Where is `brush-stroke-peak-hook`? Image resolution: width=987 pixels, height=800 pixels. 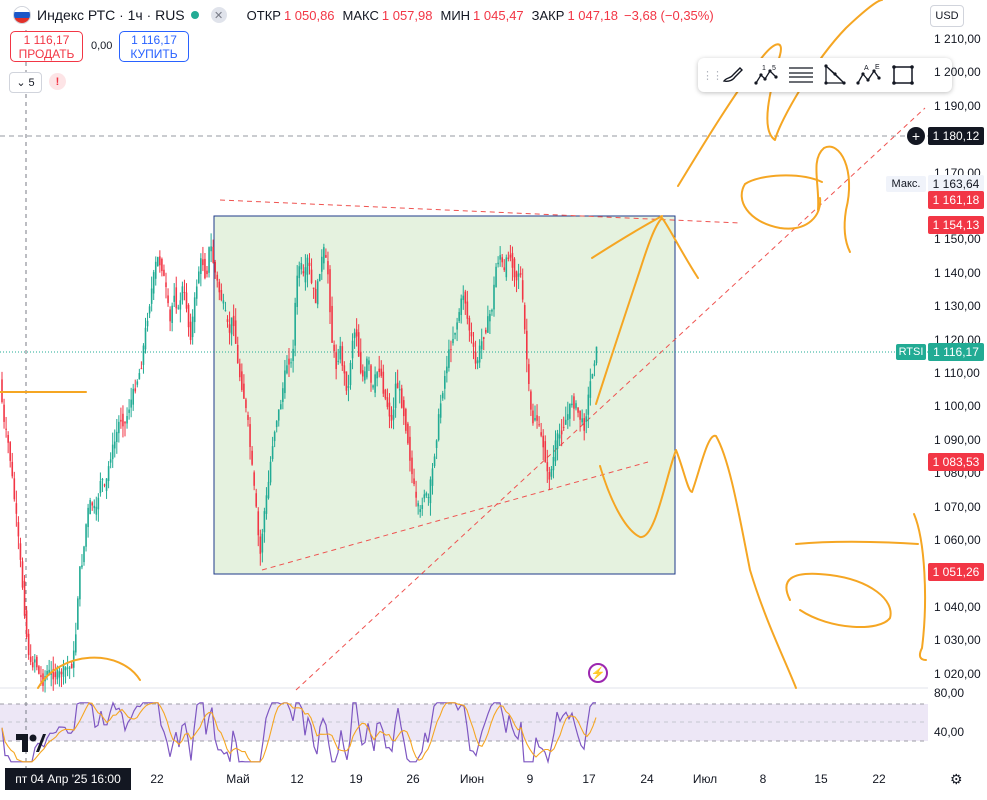 brush-stroke-peak-hook is located at coordinates (627, 237).